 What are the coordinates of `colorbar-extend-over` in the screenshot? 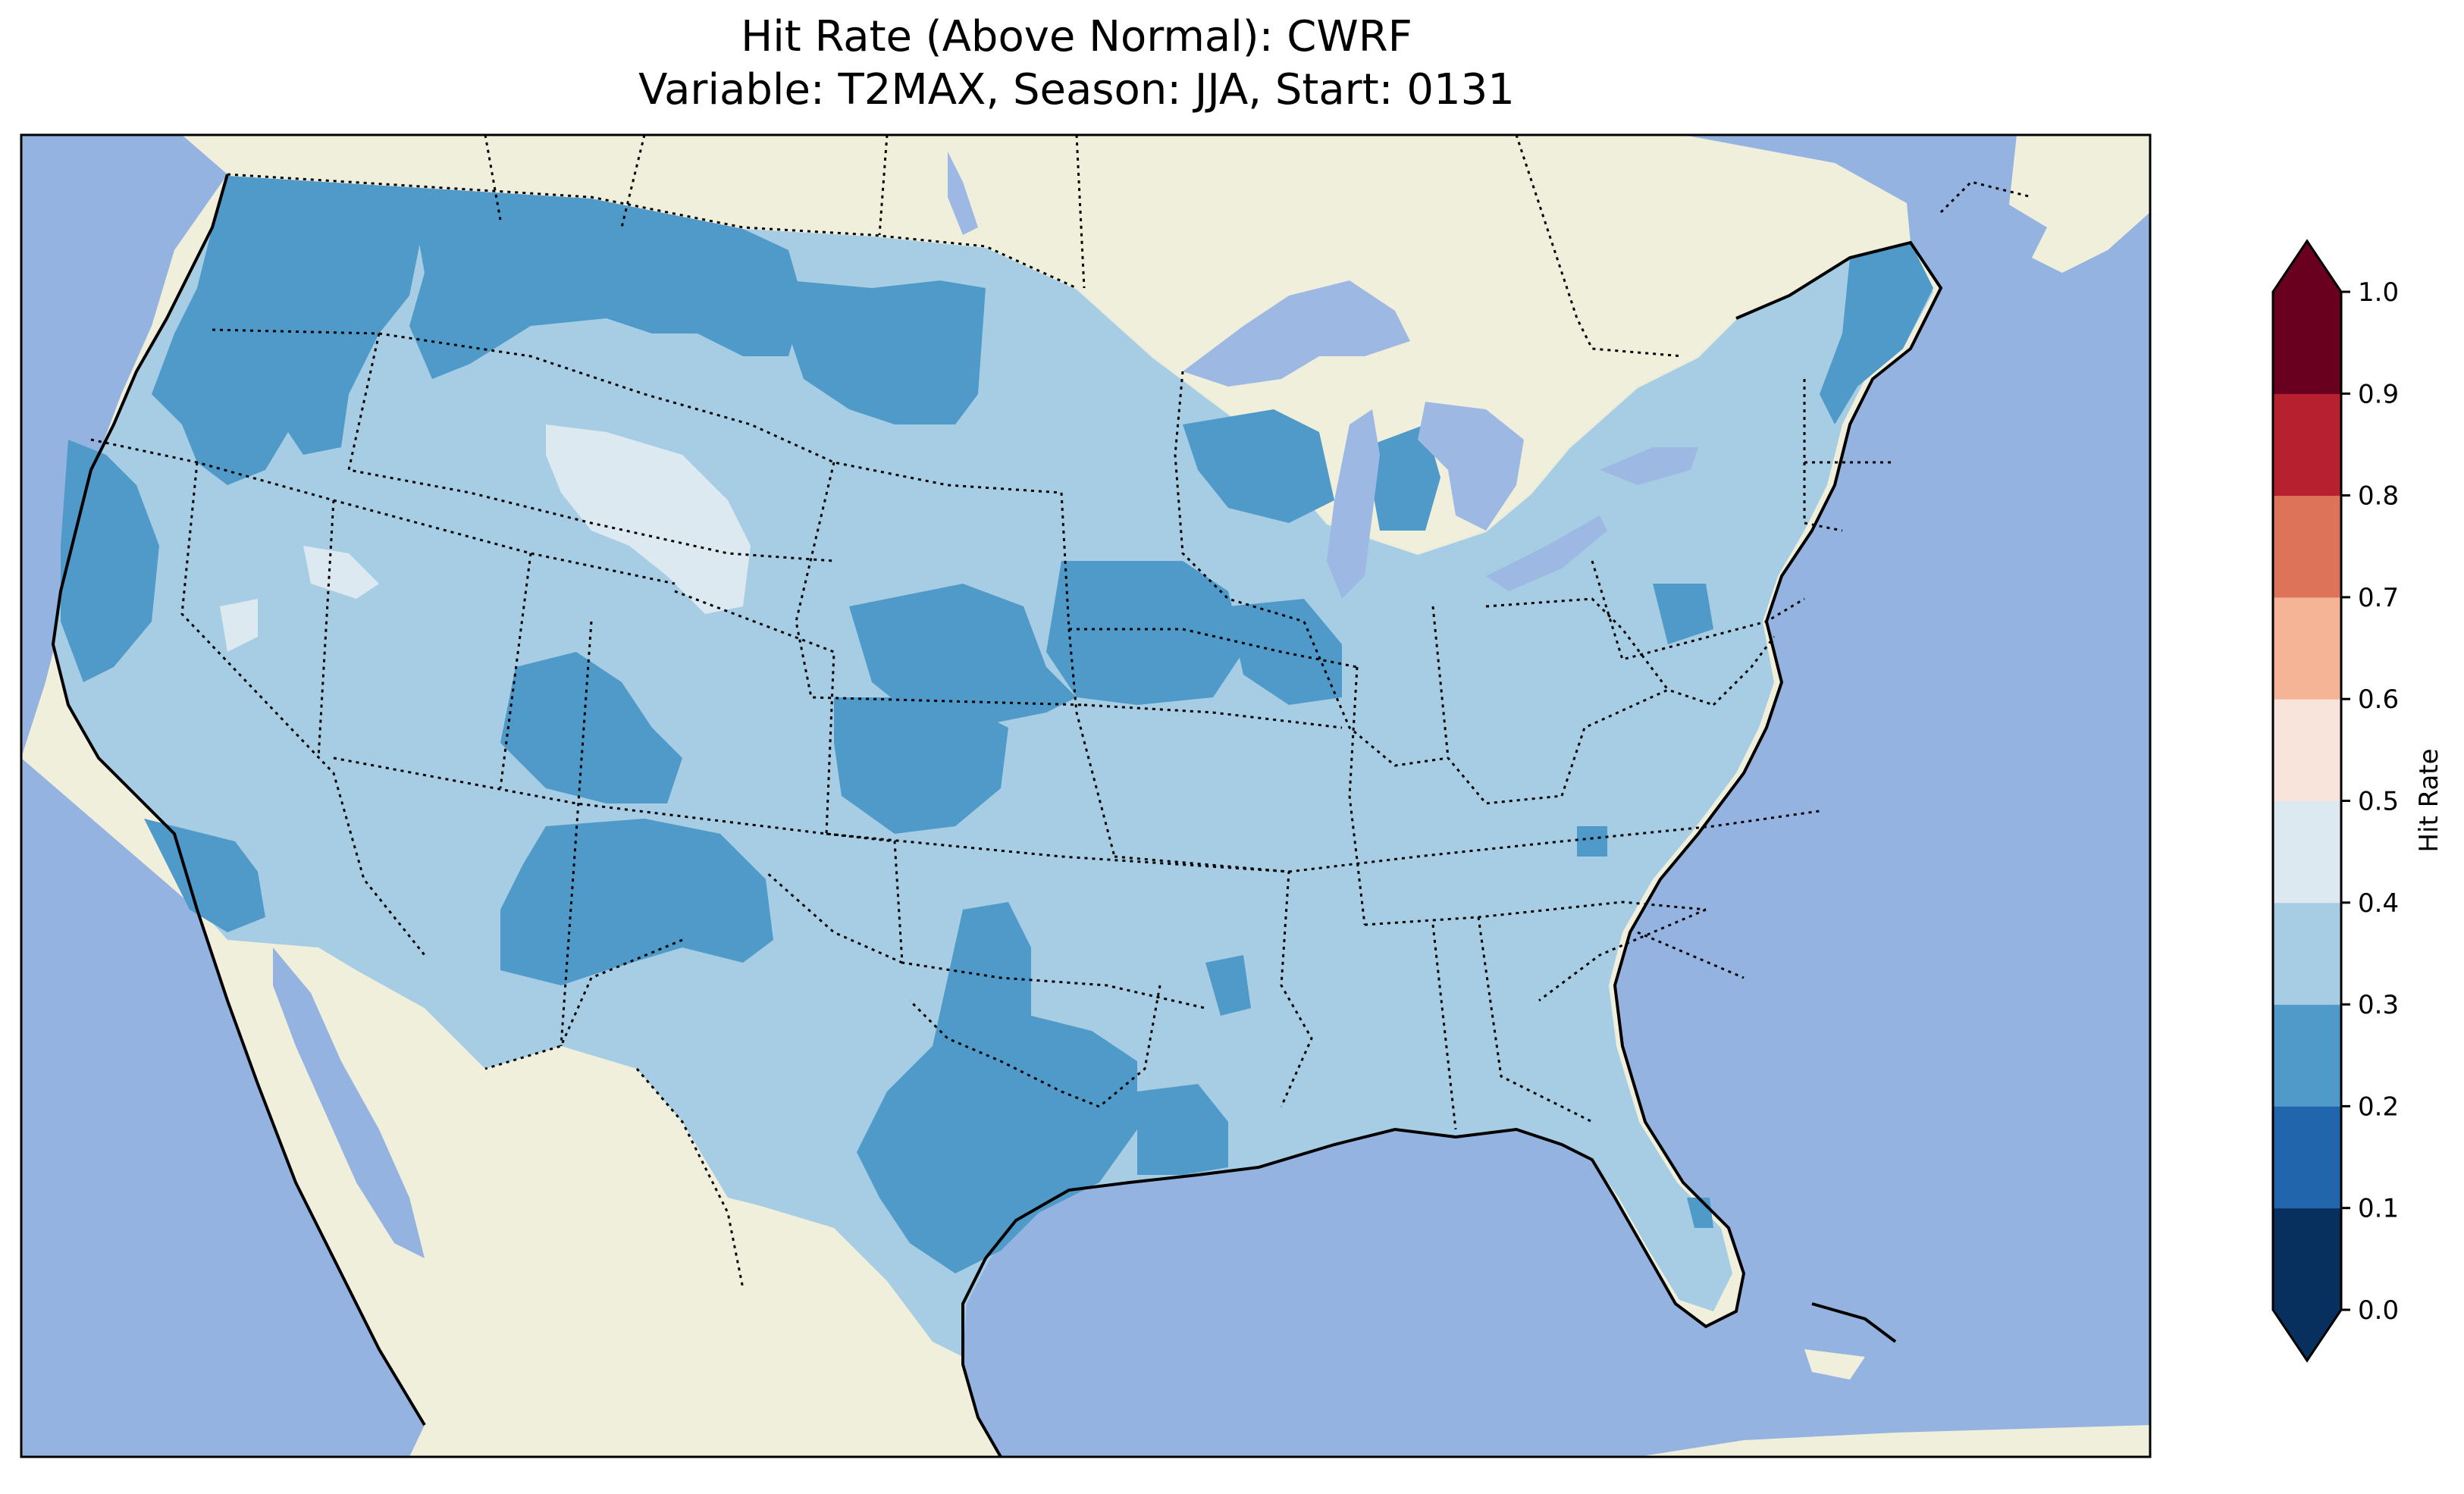 It's located at (2307, 266).